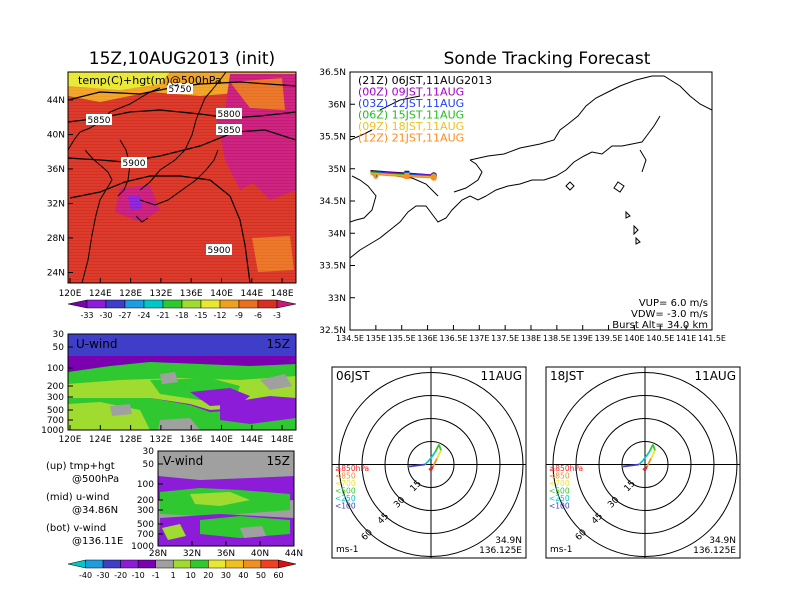  I want to click on track-y-tick-label: 36.5N, so click(332, 73).